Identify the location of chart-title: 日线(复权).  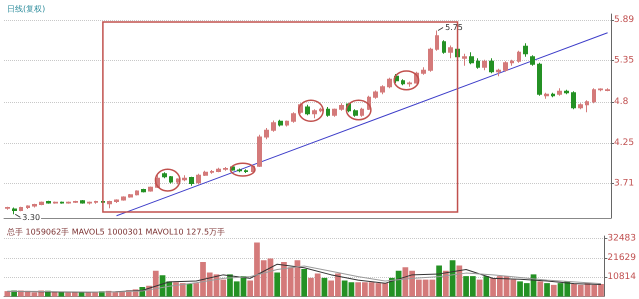
(26, 9).